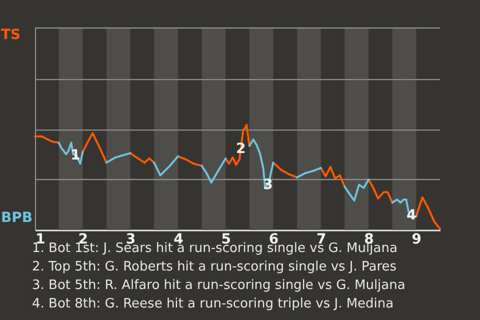 This screenshot has width=480, height=320. What do you see at coordinates (219, 285) in the screenshot?
I see `text: 3. Bot 5th: R. Alfaro hit a run-scoring single vs G. Muljana` at bounding box center [219, 285].